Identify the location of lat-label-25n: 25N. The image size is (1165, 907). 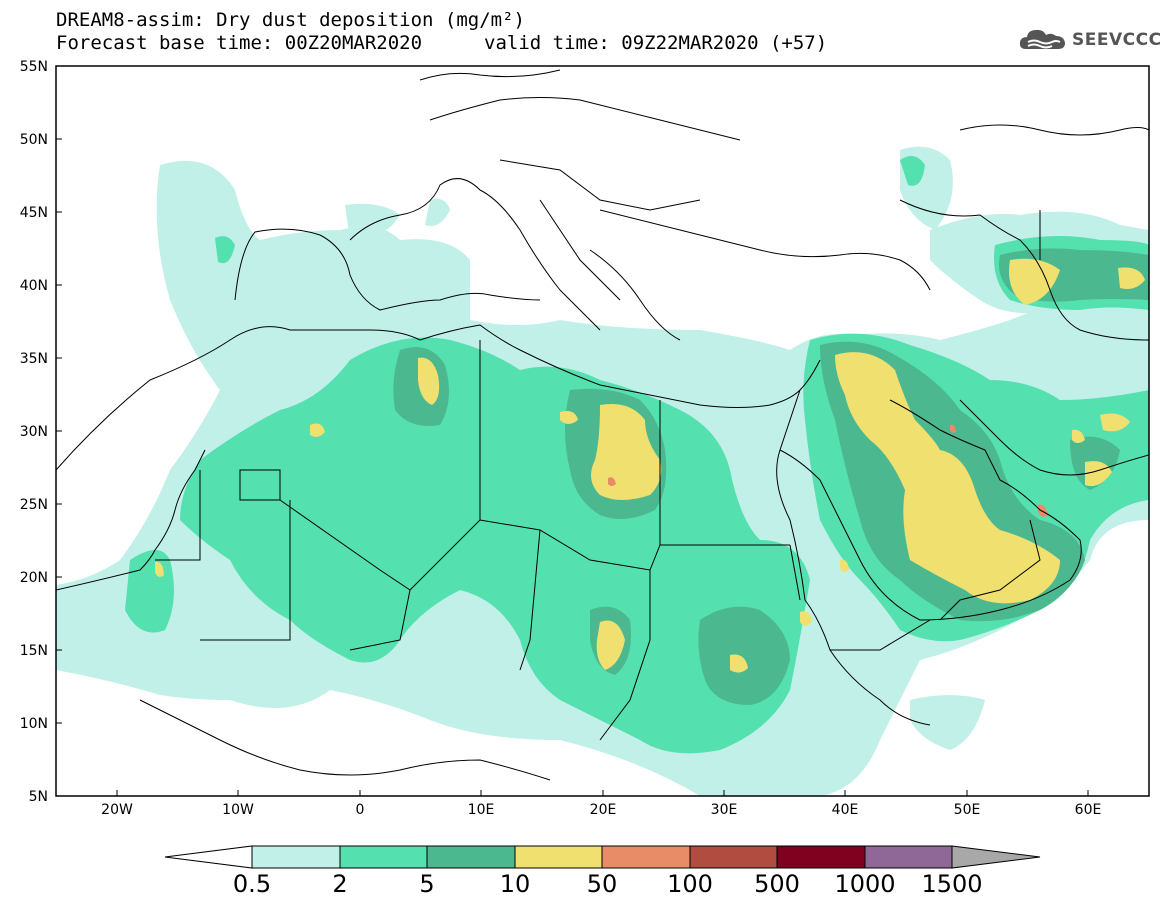
(34, 505).